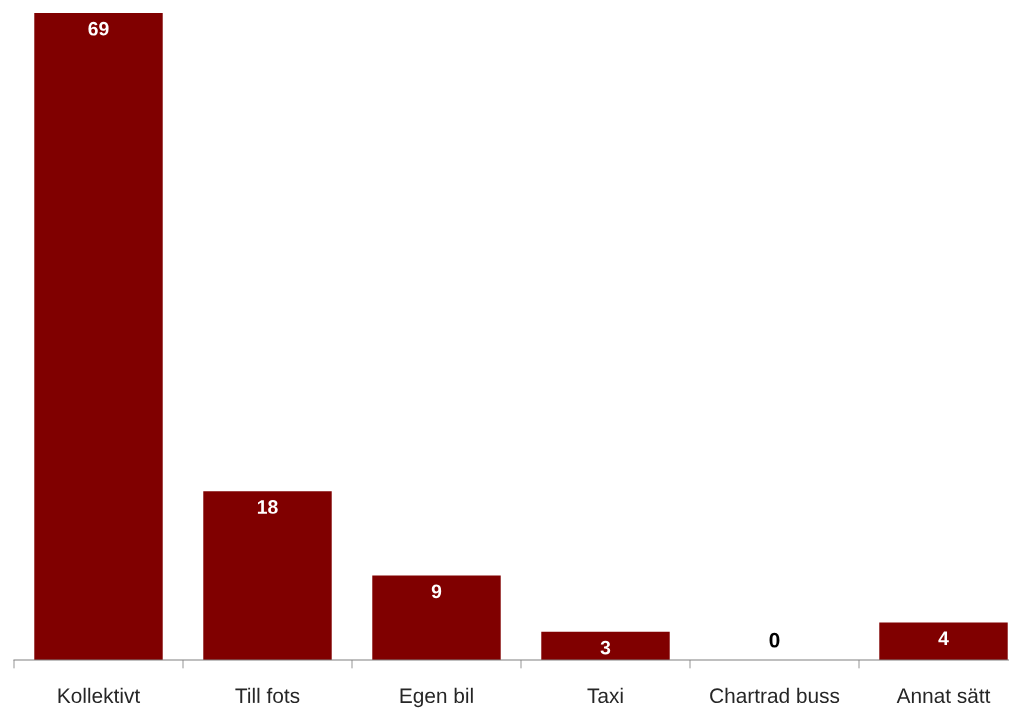  Describe the element at coordinates (436, 591) in the screenshot. I see `data-label: 9` at that location.